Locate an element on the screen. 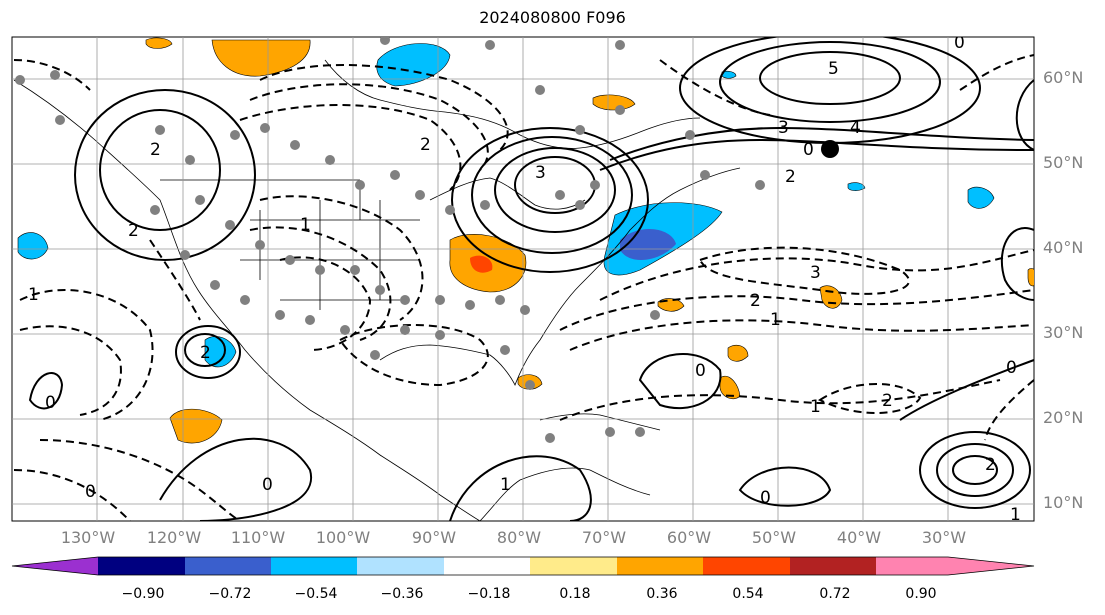 This screenshot has height=615, width=1105. primary-location-marker is located at coordinates (830, 149).